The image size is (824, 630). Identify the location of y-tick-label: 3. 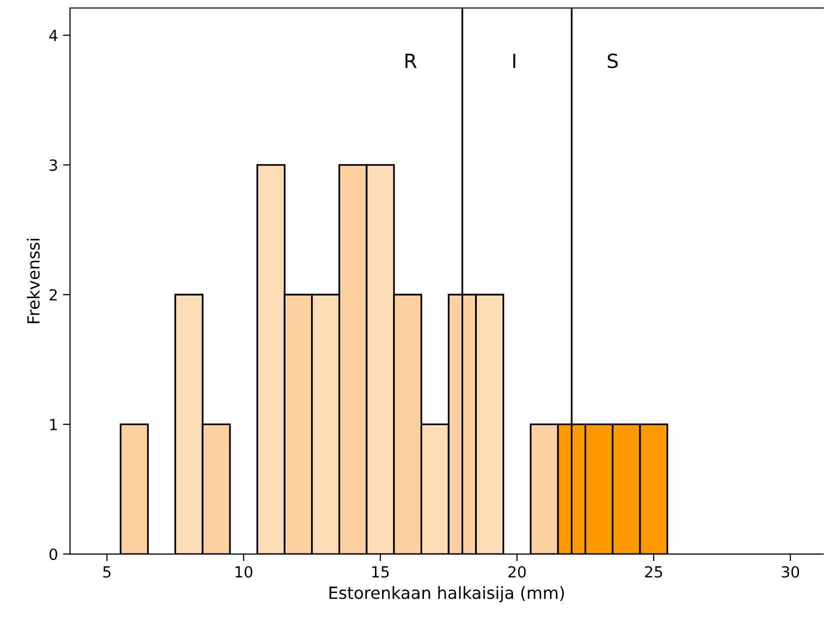
(54, 165).